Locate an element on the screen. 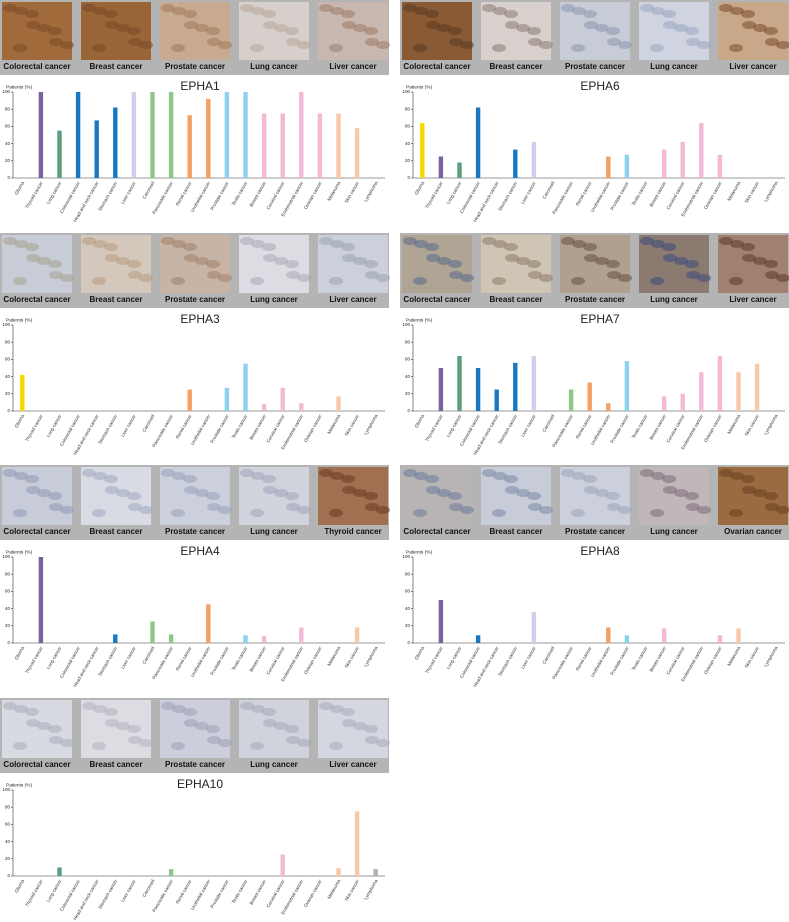 The height and width of the screenshot is (922, 789). x-tick-label: Liver cancer is located at coordinates (128, 890).